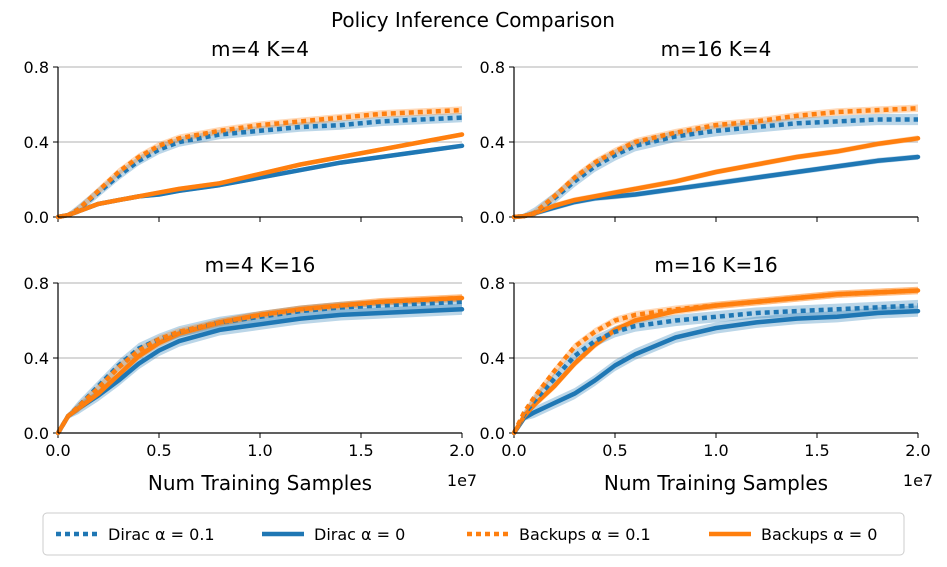 The height and width of the screenshot is (567, 947). I want to click on legend-frame, so click(473, 534).